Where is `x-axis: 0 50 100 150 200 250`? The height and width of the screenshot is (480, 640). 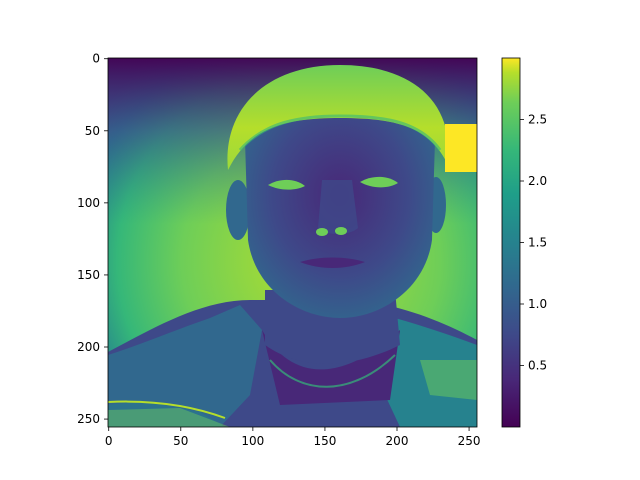 x-axis: 0 50 100 150 200 250 is located at coordinates (293, 437).